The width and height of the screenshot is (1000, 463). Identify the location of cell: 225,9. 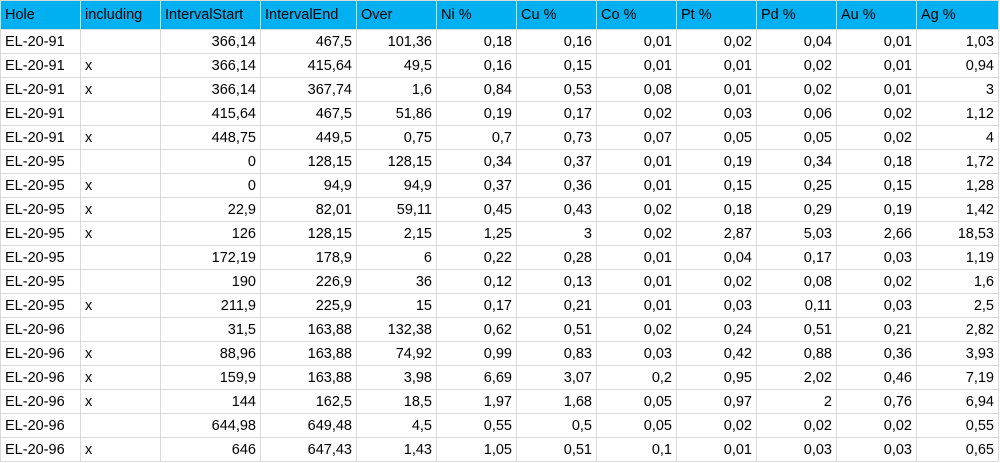
(308, 305).